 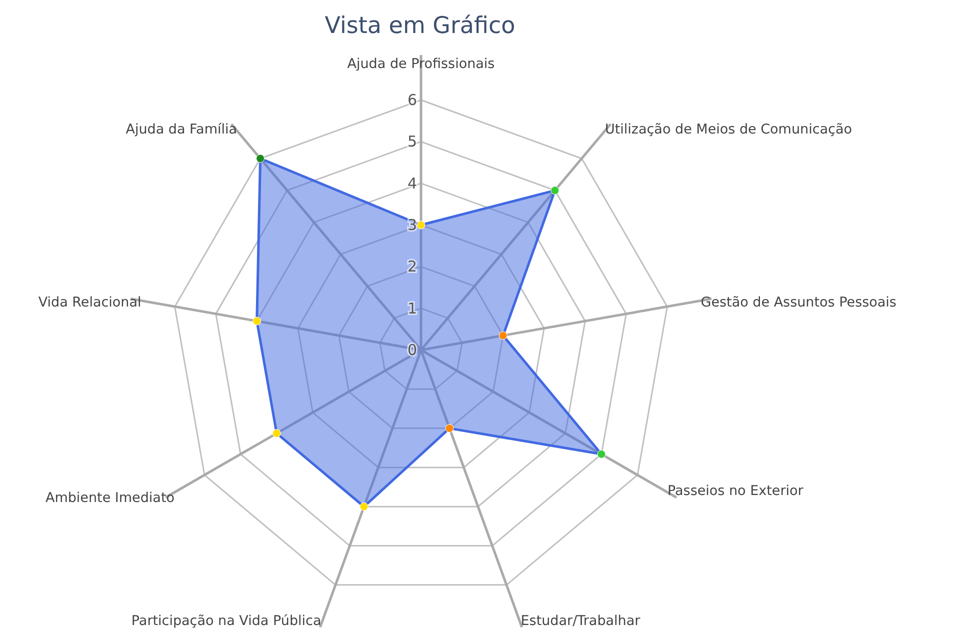 I want to click on spoke-label: Ajuda da Família, so click(x=182, y=130).